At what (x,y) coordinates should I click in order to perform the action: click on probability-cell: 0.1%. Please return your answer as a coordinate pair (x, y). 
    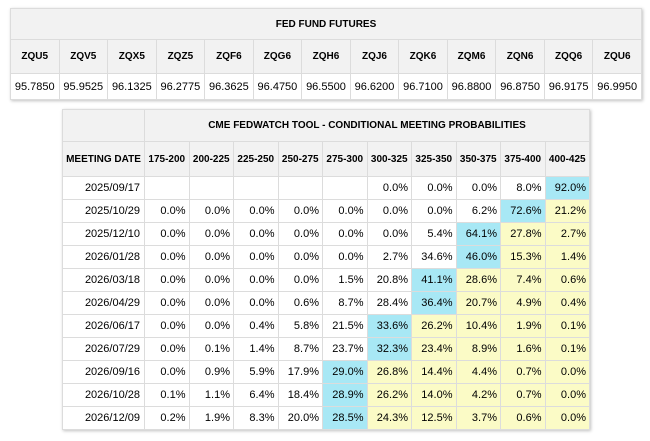
    Looking at the image, I should click on (211, 349).